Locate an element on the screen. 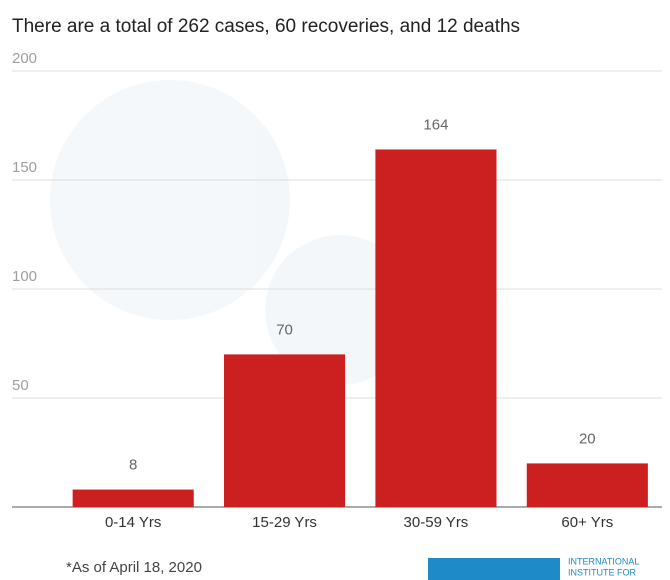  y-tick-label: 100 is located at coordinates (24, 276).